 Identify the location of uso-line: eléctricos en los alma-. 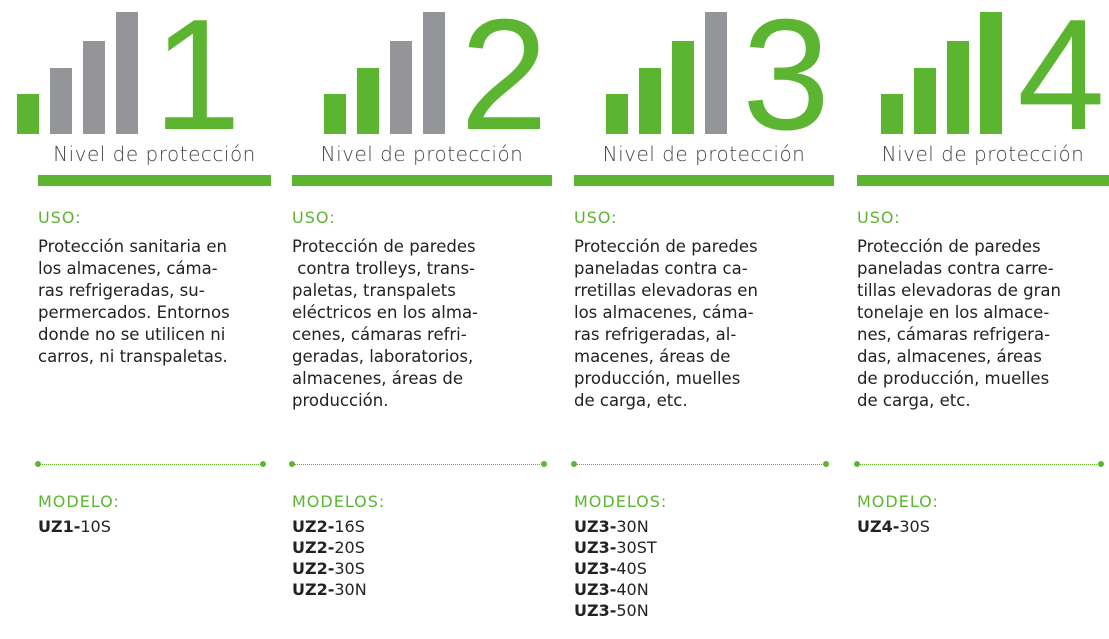
(385, 312).